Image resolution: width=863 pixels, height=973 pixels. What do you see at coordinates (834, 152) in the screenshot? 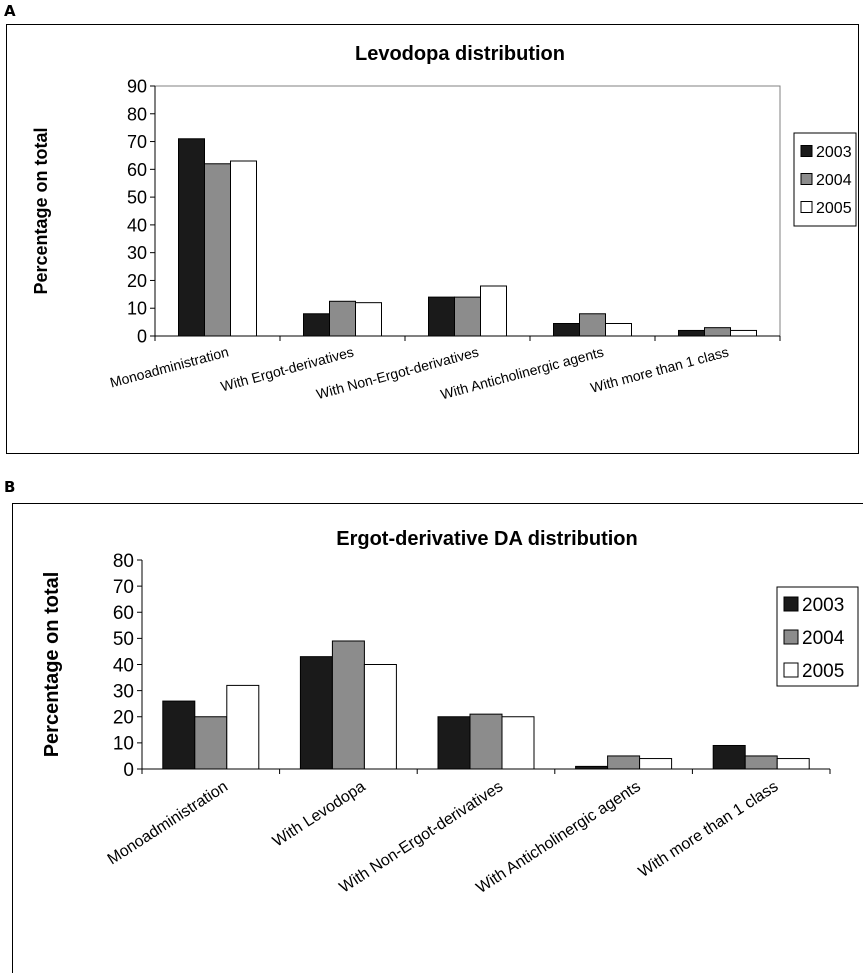
I see `chart-a-legend-label: 2003` at bounding box center [834, 152].